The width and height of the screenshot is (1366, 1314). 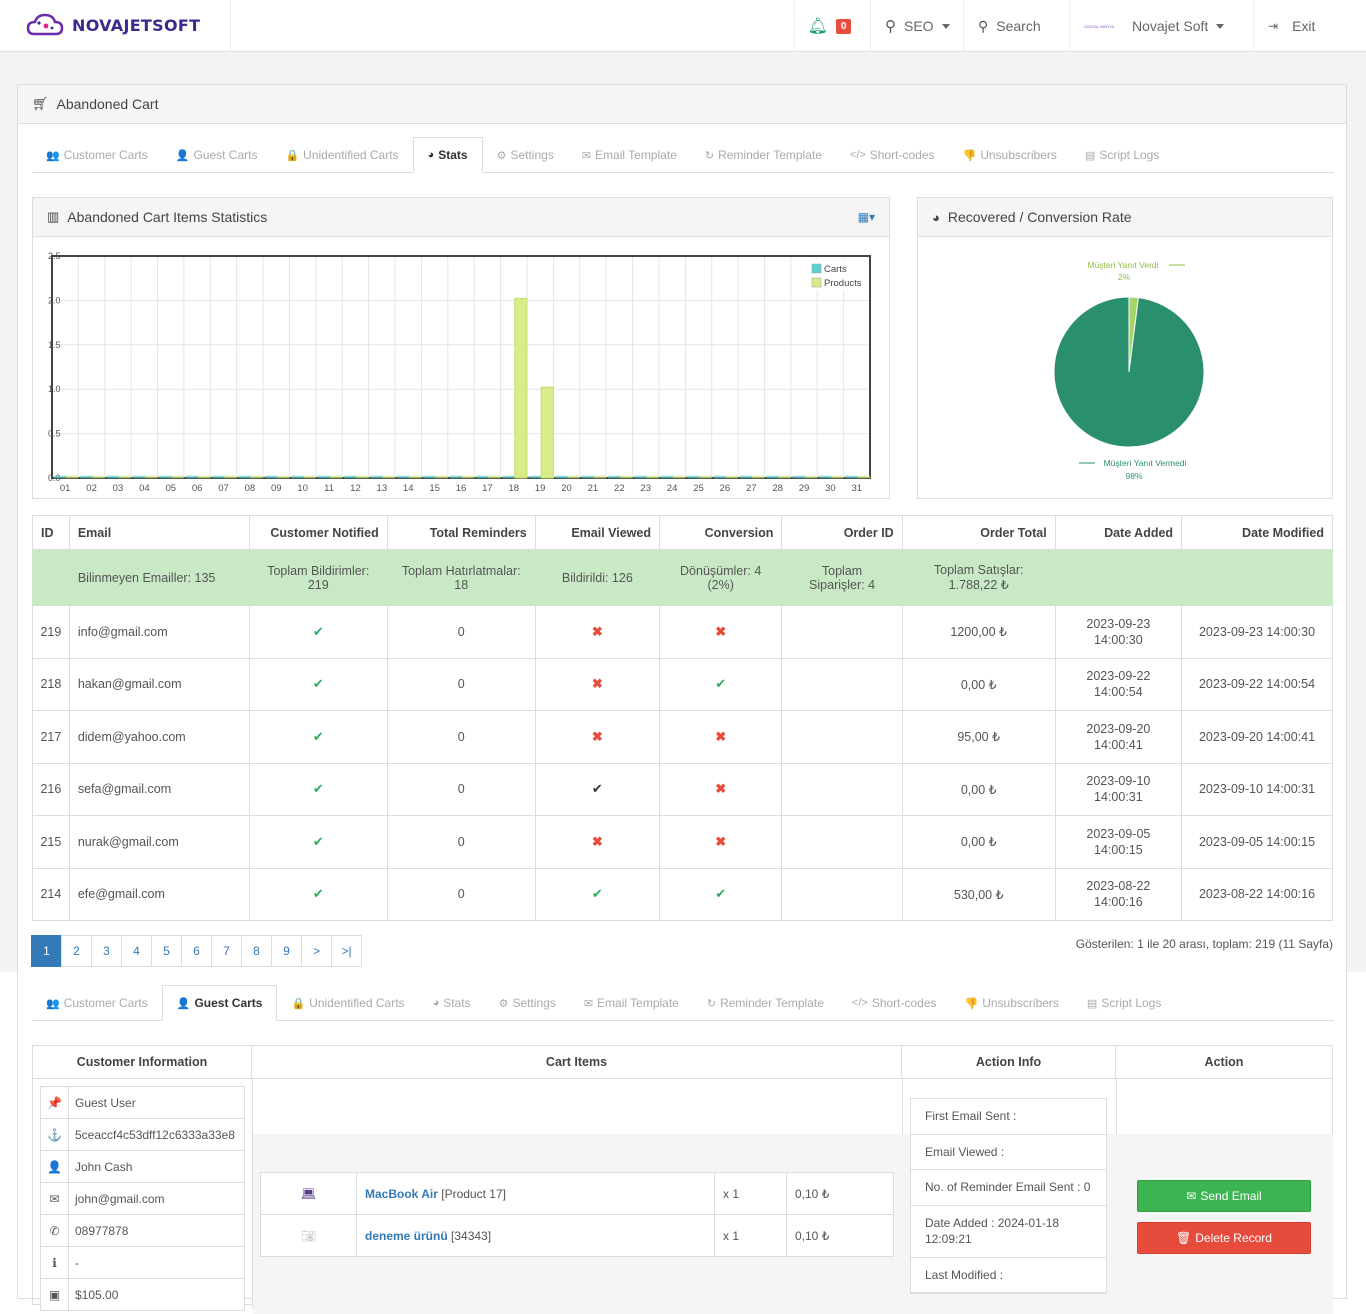 I want to click on send-email-button: ✉ Send Email, so click(x=1224, y=1196).